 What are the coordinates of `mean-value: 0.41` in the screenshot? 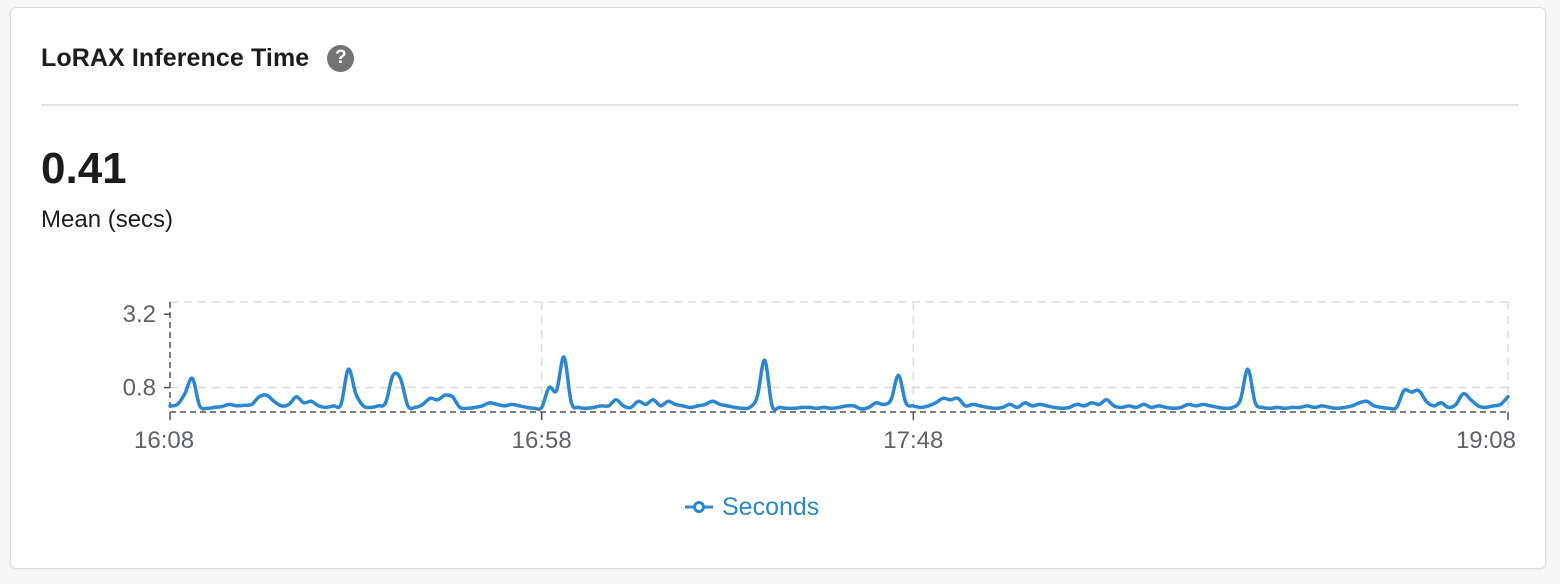 It's located at (84, 168).